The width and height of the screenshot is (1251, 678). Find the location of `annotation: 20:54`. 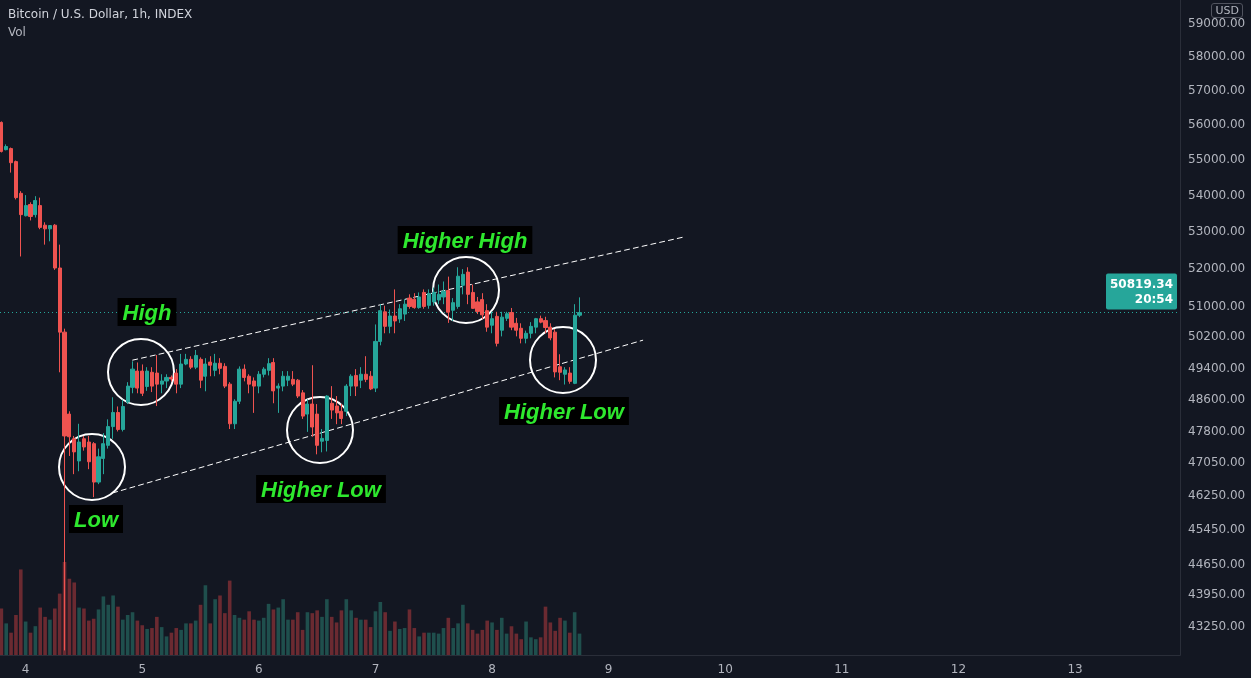

annotation: 20:54 is located at coordinates (1153, 299).